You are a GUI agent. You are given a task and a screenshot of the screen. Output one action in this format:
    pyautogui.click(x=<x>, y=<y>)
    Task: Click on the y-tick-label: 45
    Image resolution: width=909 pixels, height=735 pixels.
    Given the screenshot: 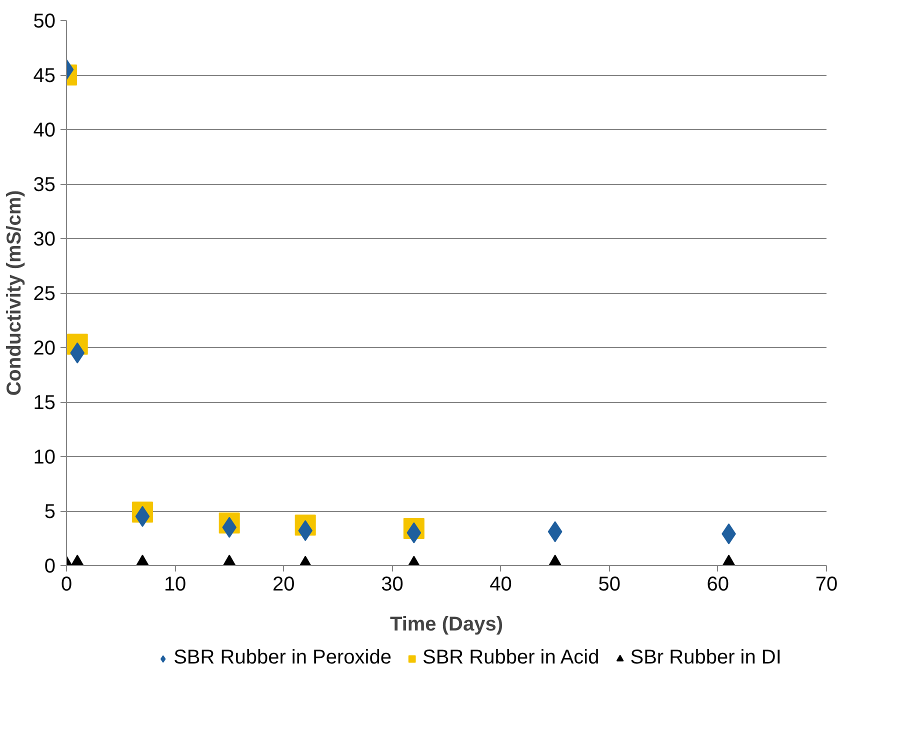 What is the action you would take?
    pyautogui.click(x=44, y=76)
    